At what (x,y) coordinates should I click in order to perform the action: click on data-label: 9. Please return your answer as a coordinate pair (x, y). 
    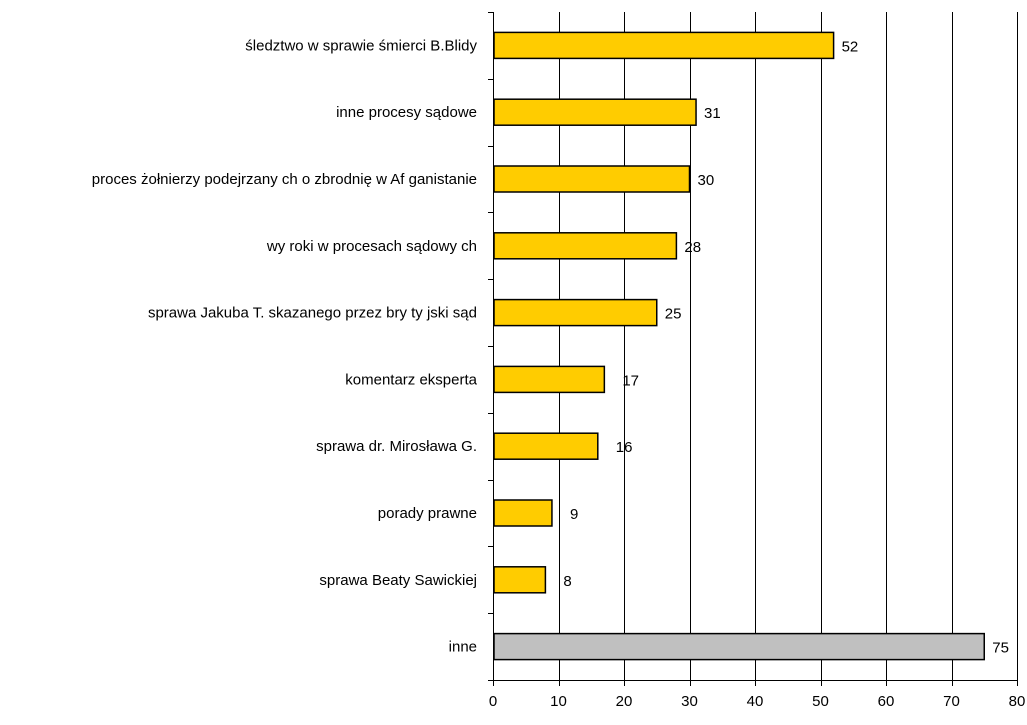
    Looking at the image, I should click on (574, 514).